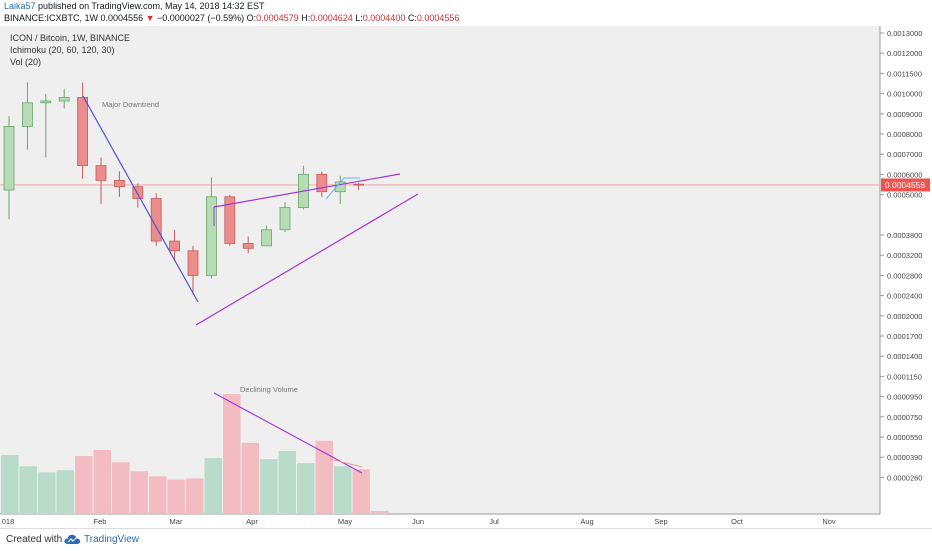 Image resolution: width=932 pixels, height=551 pixels. I want to click on cloud-edge-line, so click(342, 188).